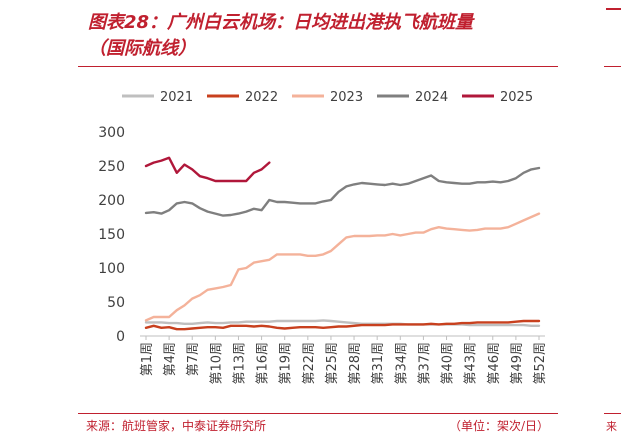 Image resolution: width=621 pixels, height=441 pixels. Describe the element at coordinates (424, 363) in the screenshot. I see `x-tick-label: 第37周` at that location.